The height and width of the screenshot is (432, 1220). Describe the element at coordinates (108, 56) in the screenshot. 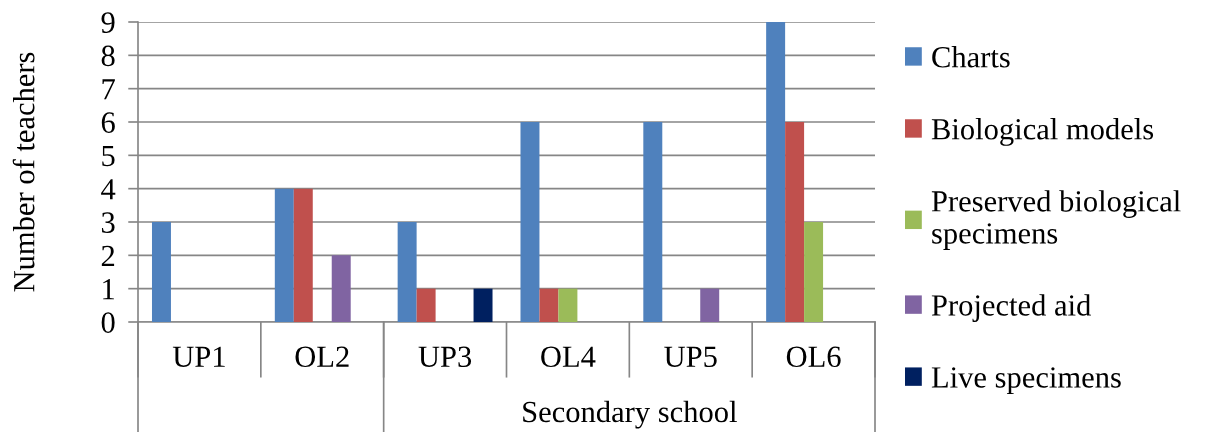

I see `y-tick-label: 8` at that location.